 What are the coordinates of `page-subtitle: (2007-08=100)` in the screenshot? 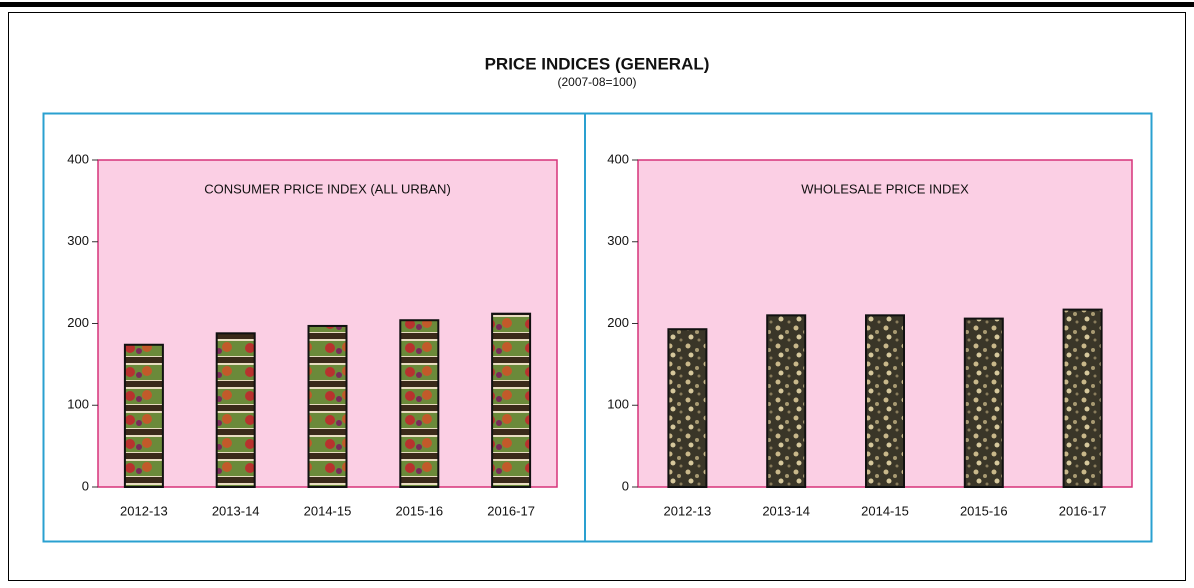 It's located at (596, 82).